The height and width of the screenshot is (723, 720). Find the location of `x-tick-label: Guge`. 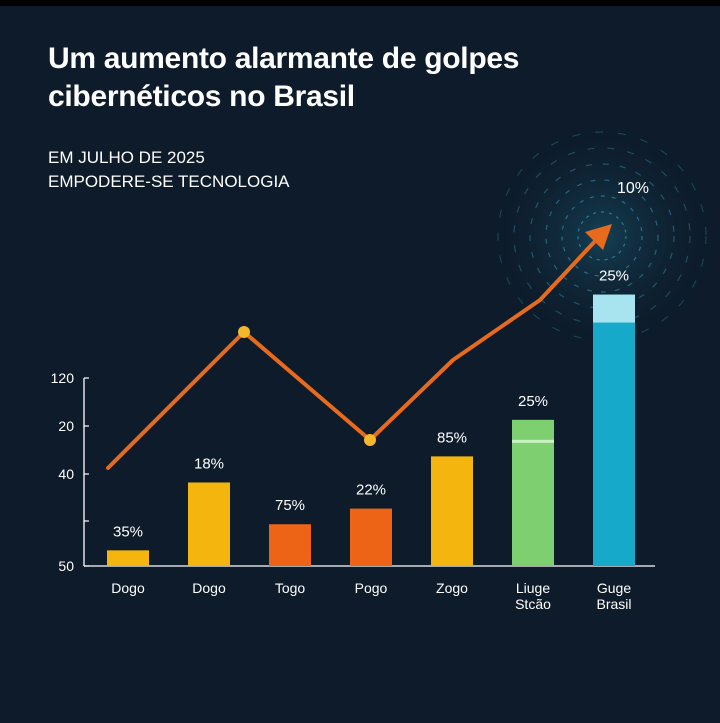

x-tick-label: Guge is located at coordinates (614, 588).